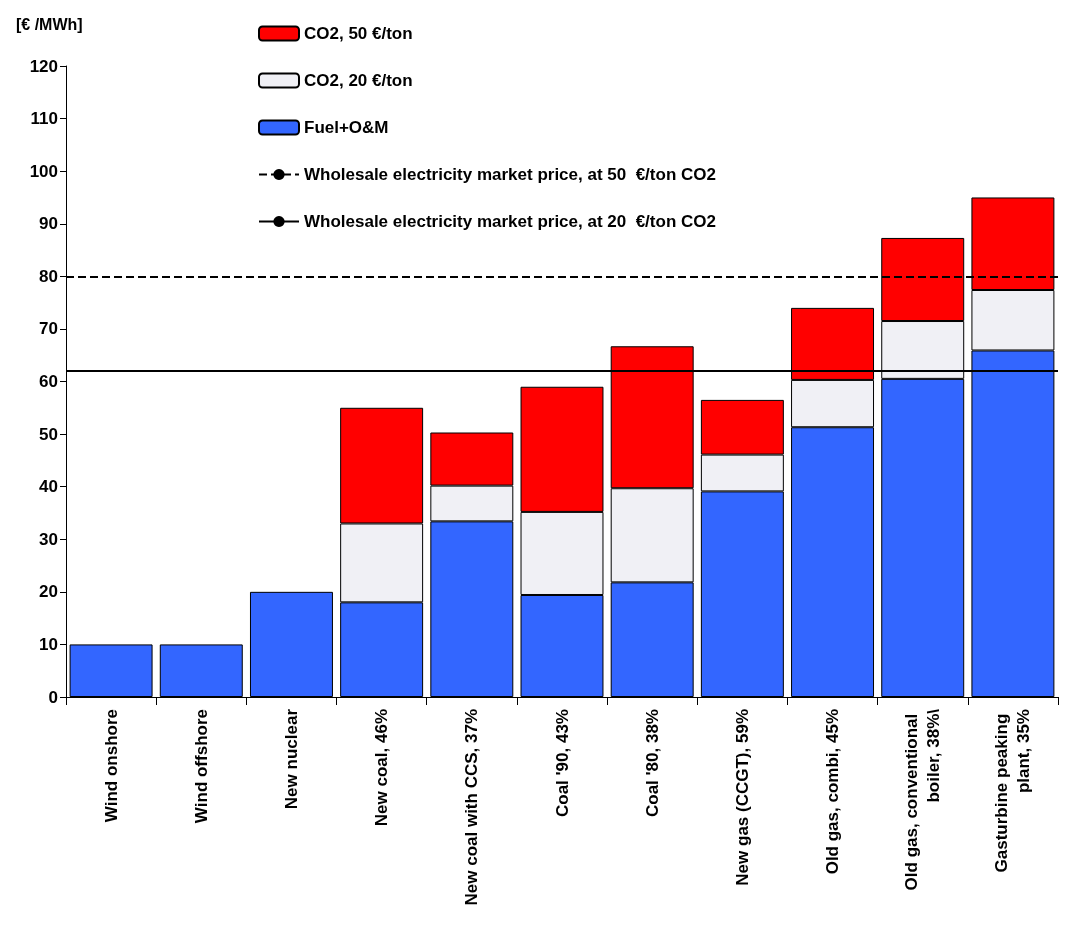  What do you see at coordinates (43, 66) in the screenshot?
I see `y-tick-label: 120` at bounding box center [43, 66].